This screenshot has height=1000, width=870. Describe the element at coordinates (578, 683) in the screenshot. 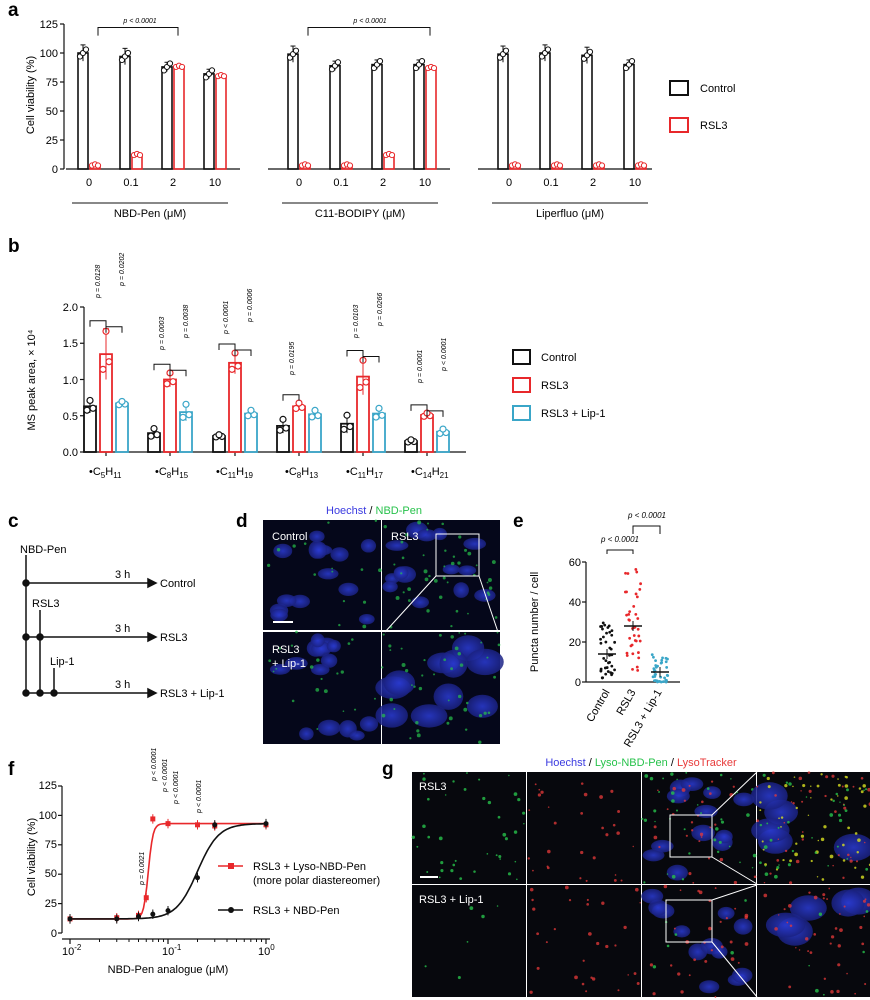

I see `panel-e-ytick: 0` at that location.